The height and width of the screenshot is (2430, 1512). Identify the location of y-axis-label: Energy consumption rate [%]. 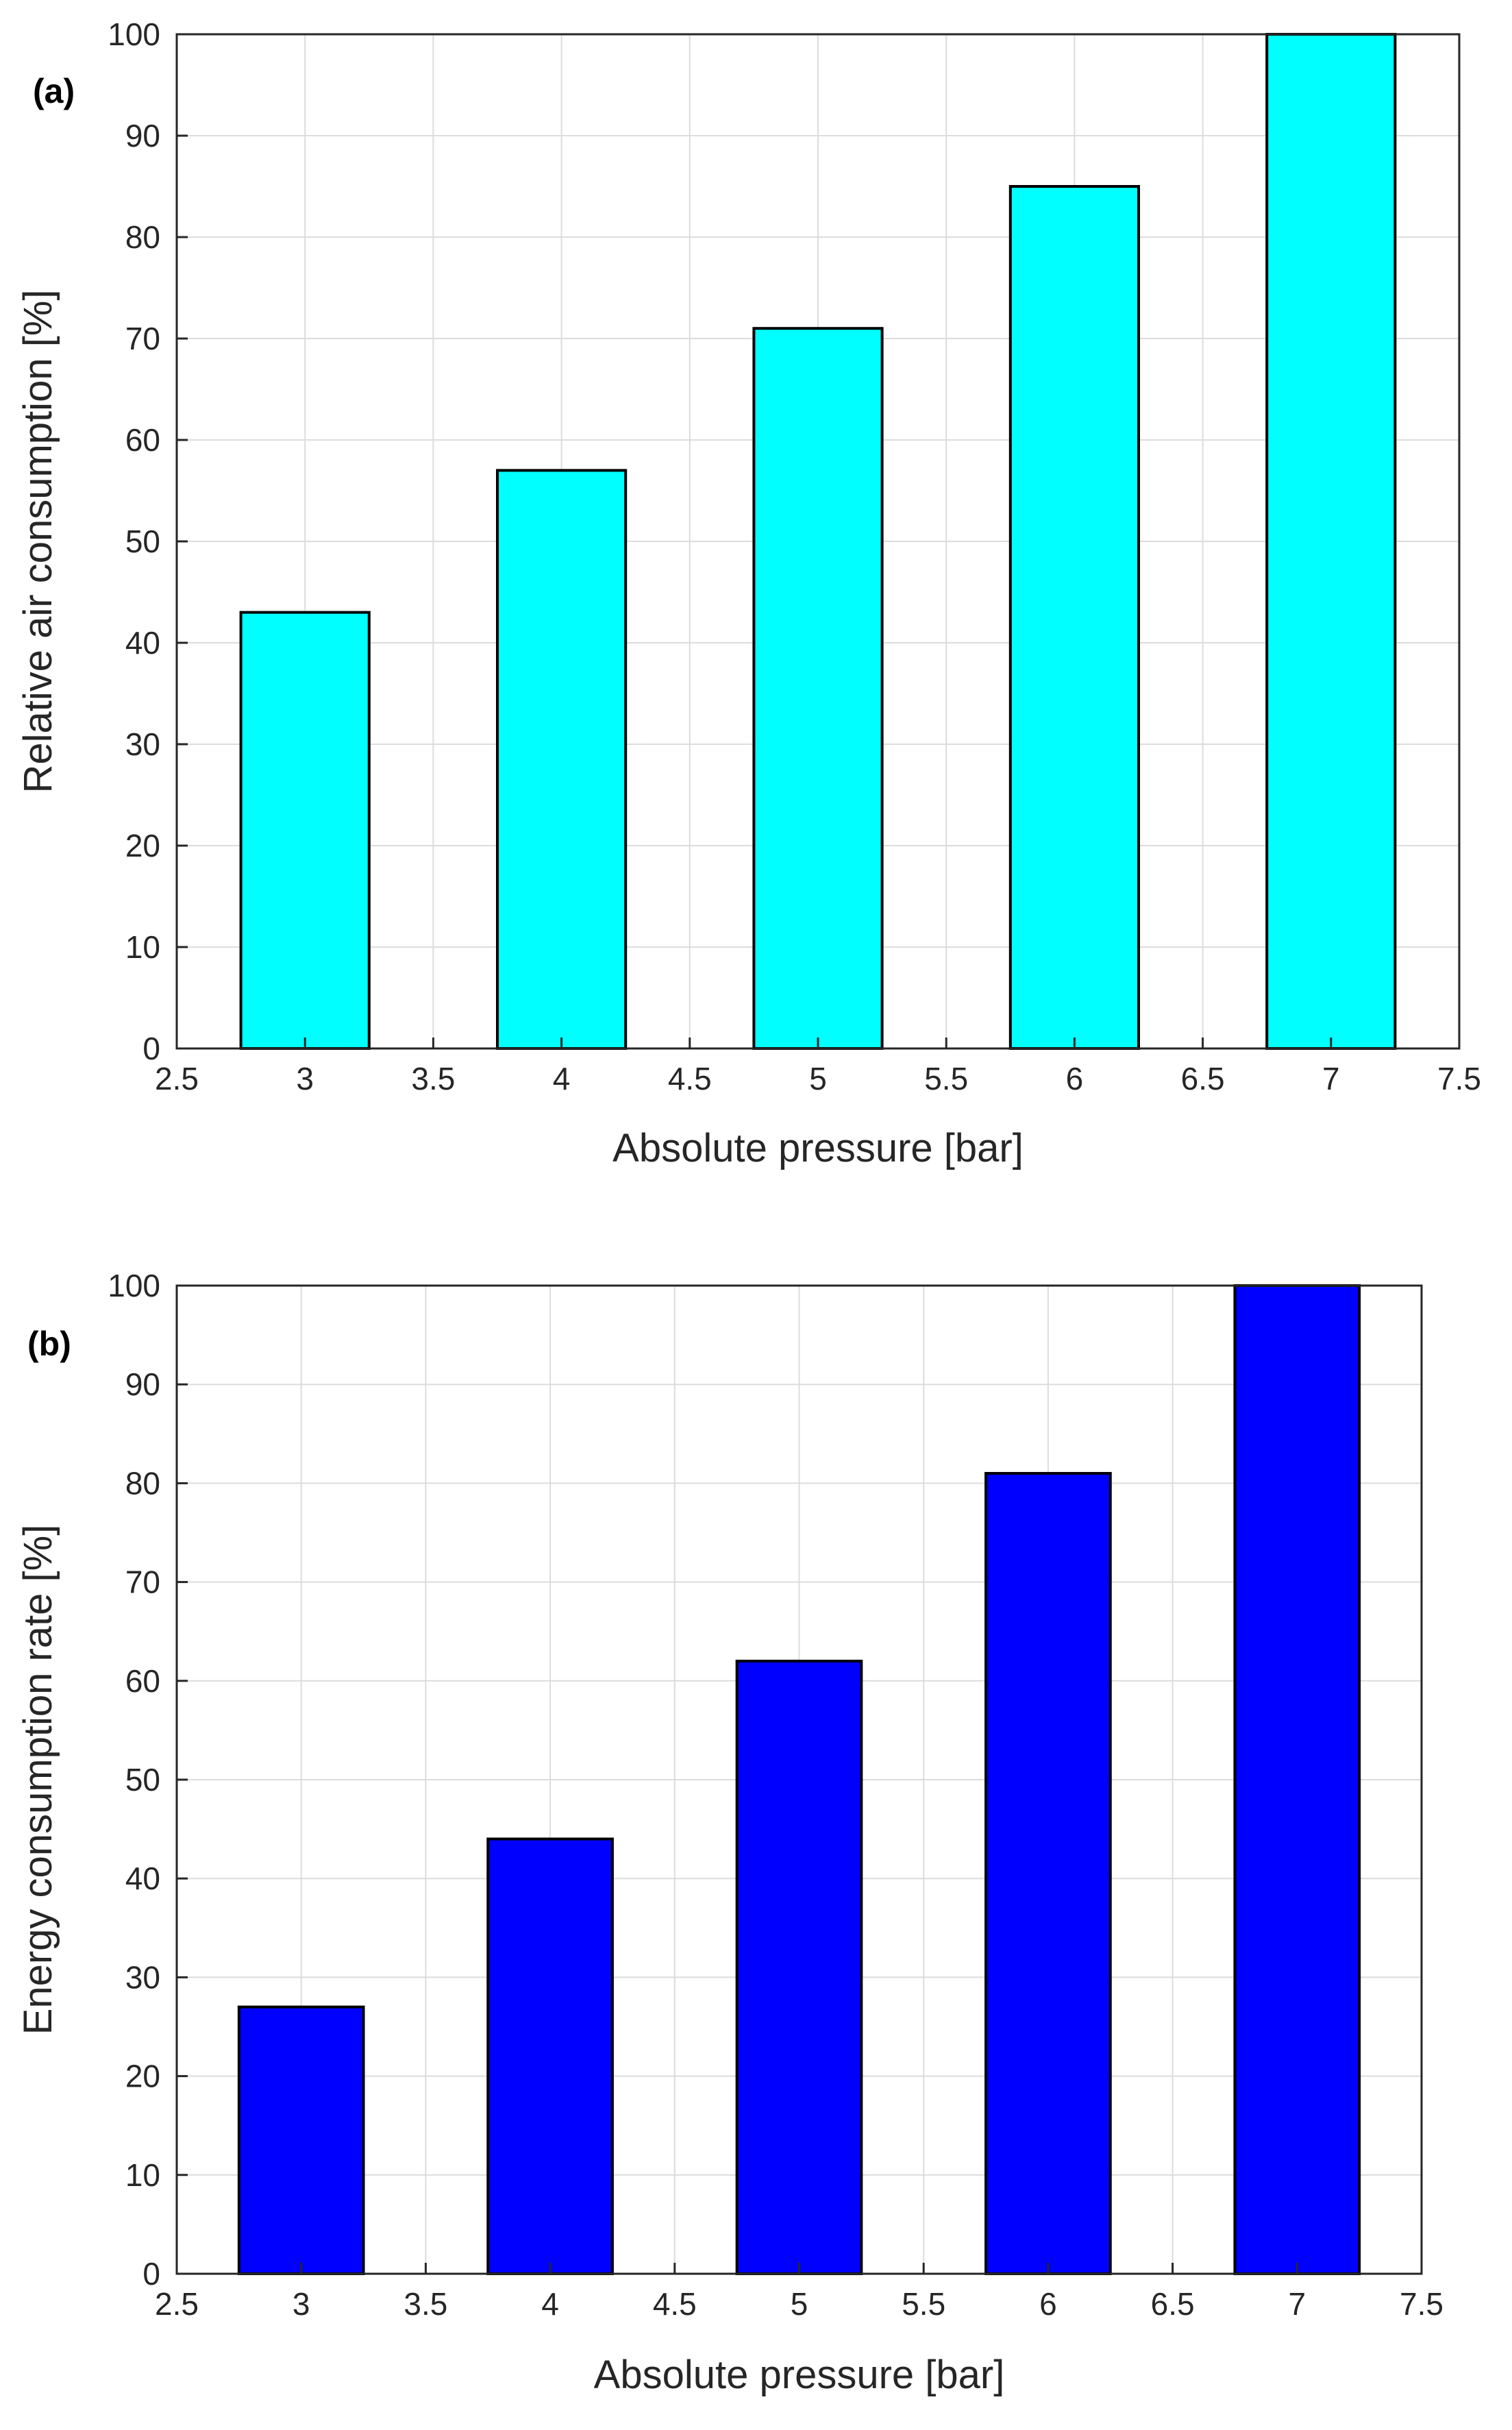
(38, 1780).